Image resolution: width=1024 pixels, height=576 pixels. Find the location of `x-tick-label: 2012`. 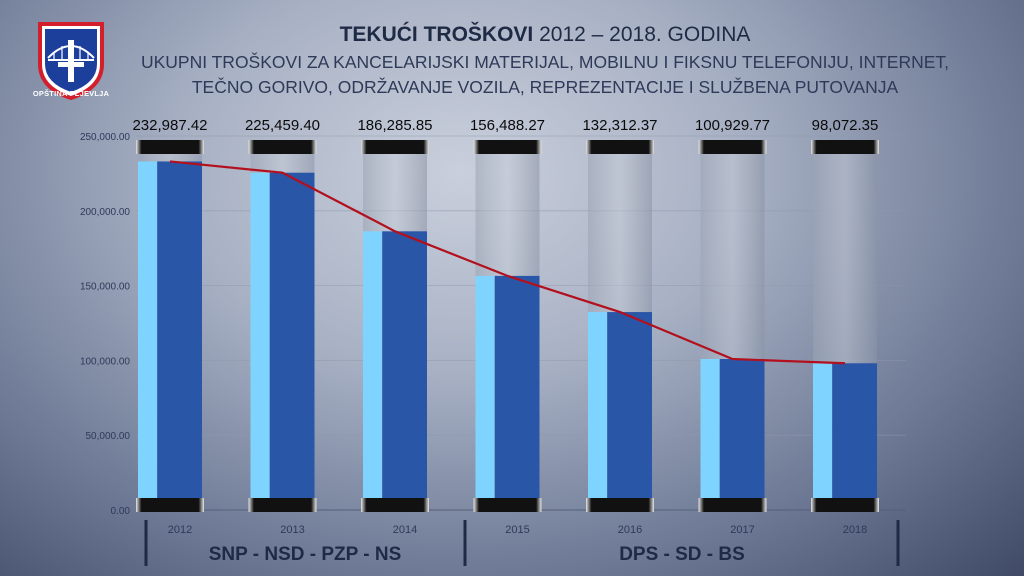

x-tick-label: 2012 is located at coordinates (180, 530).